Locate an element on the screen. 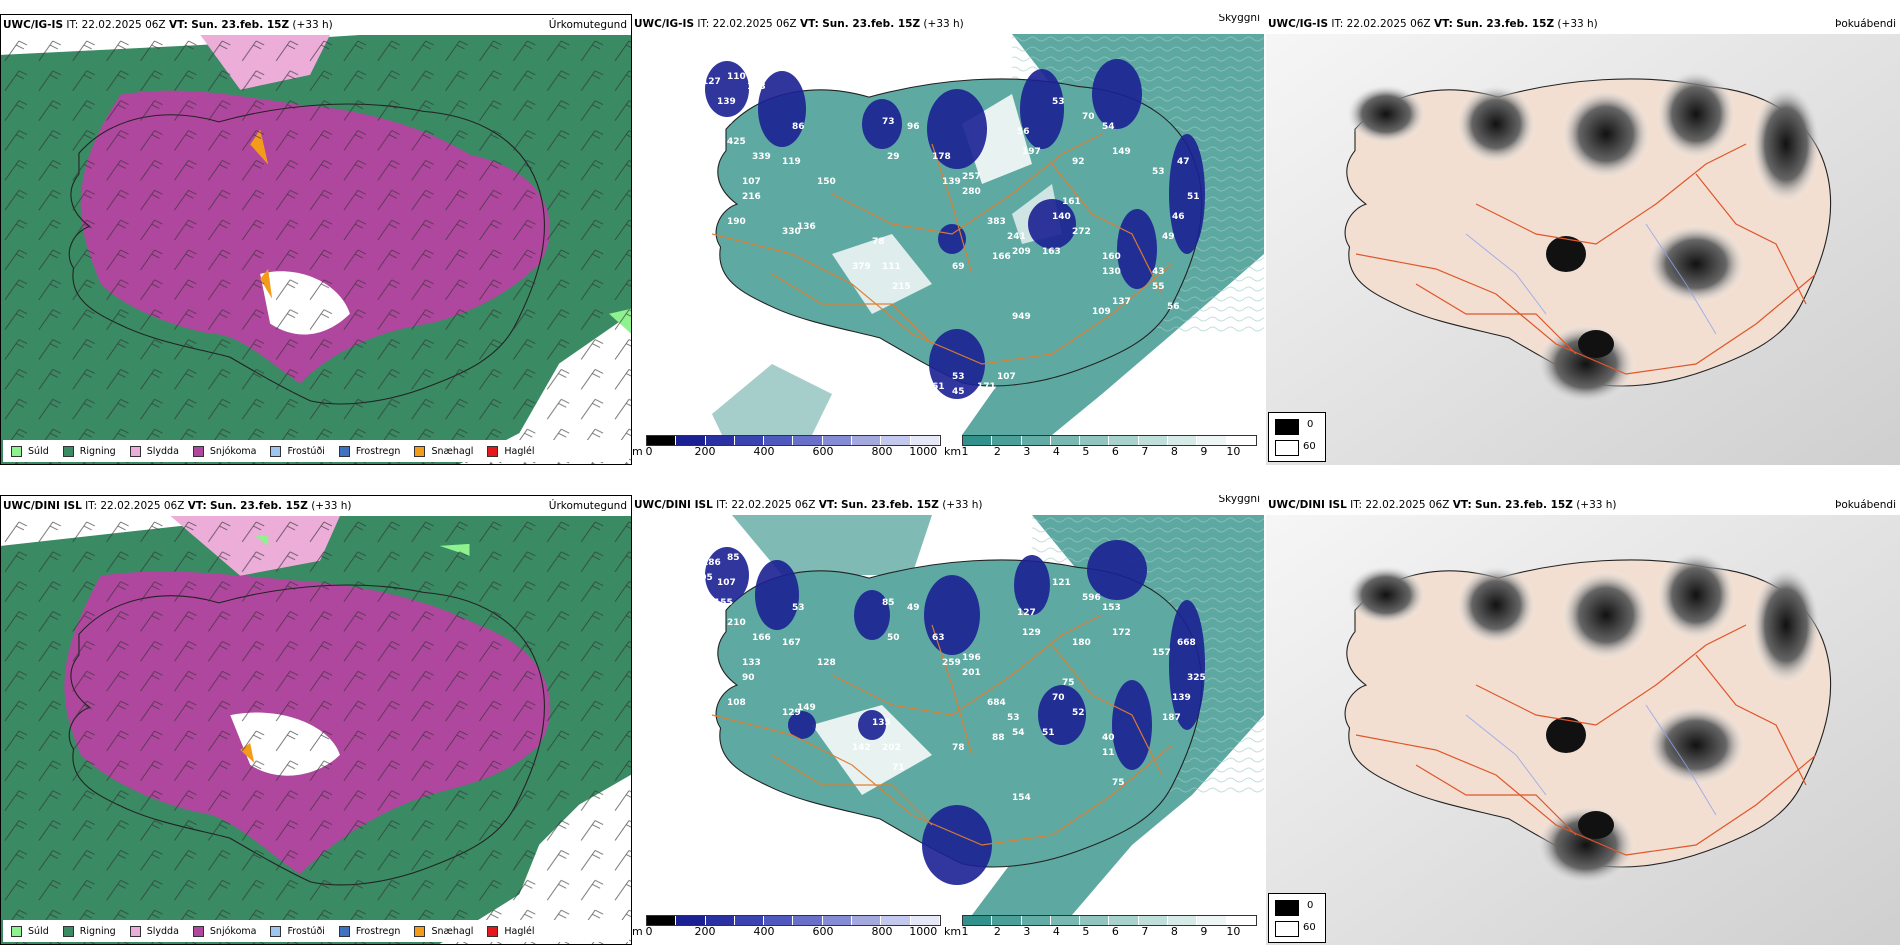 This screenshot has width=1900, height=950. cloud-base-label: 379 is located at coordinates (861, 267).